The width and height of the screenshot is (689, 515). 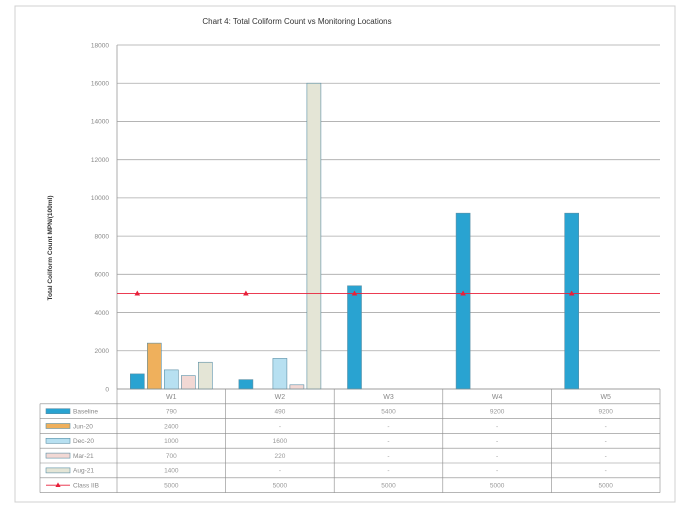 I want to click on y-tick-label: 2000, so click(x=102, y=351).